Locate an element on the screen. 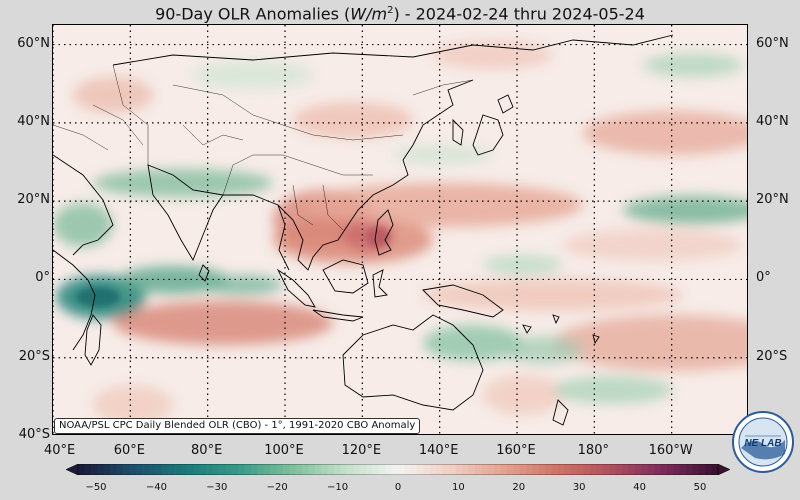  coastline-korea is located at coordinates (458, 132).